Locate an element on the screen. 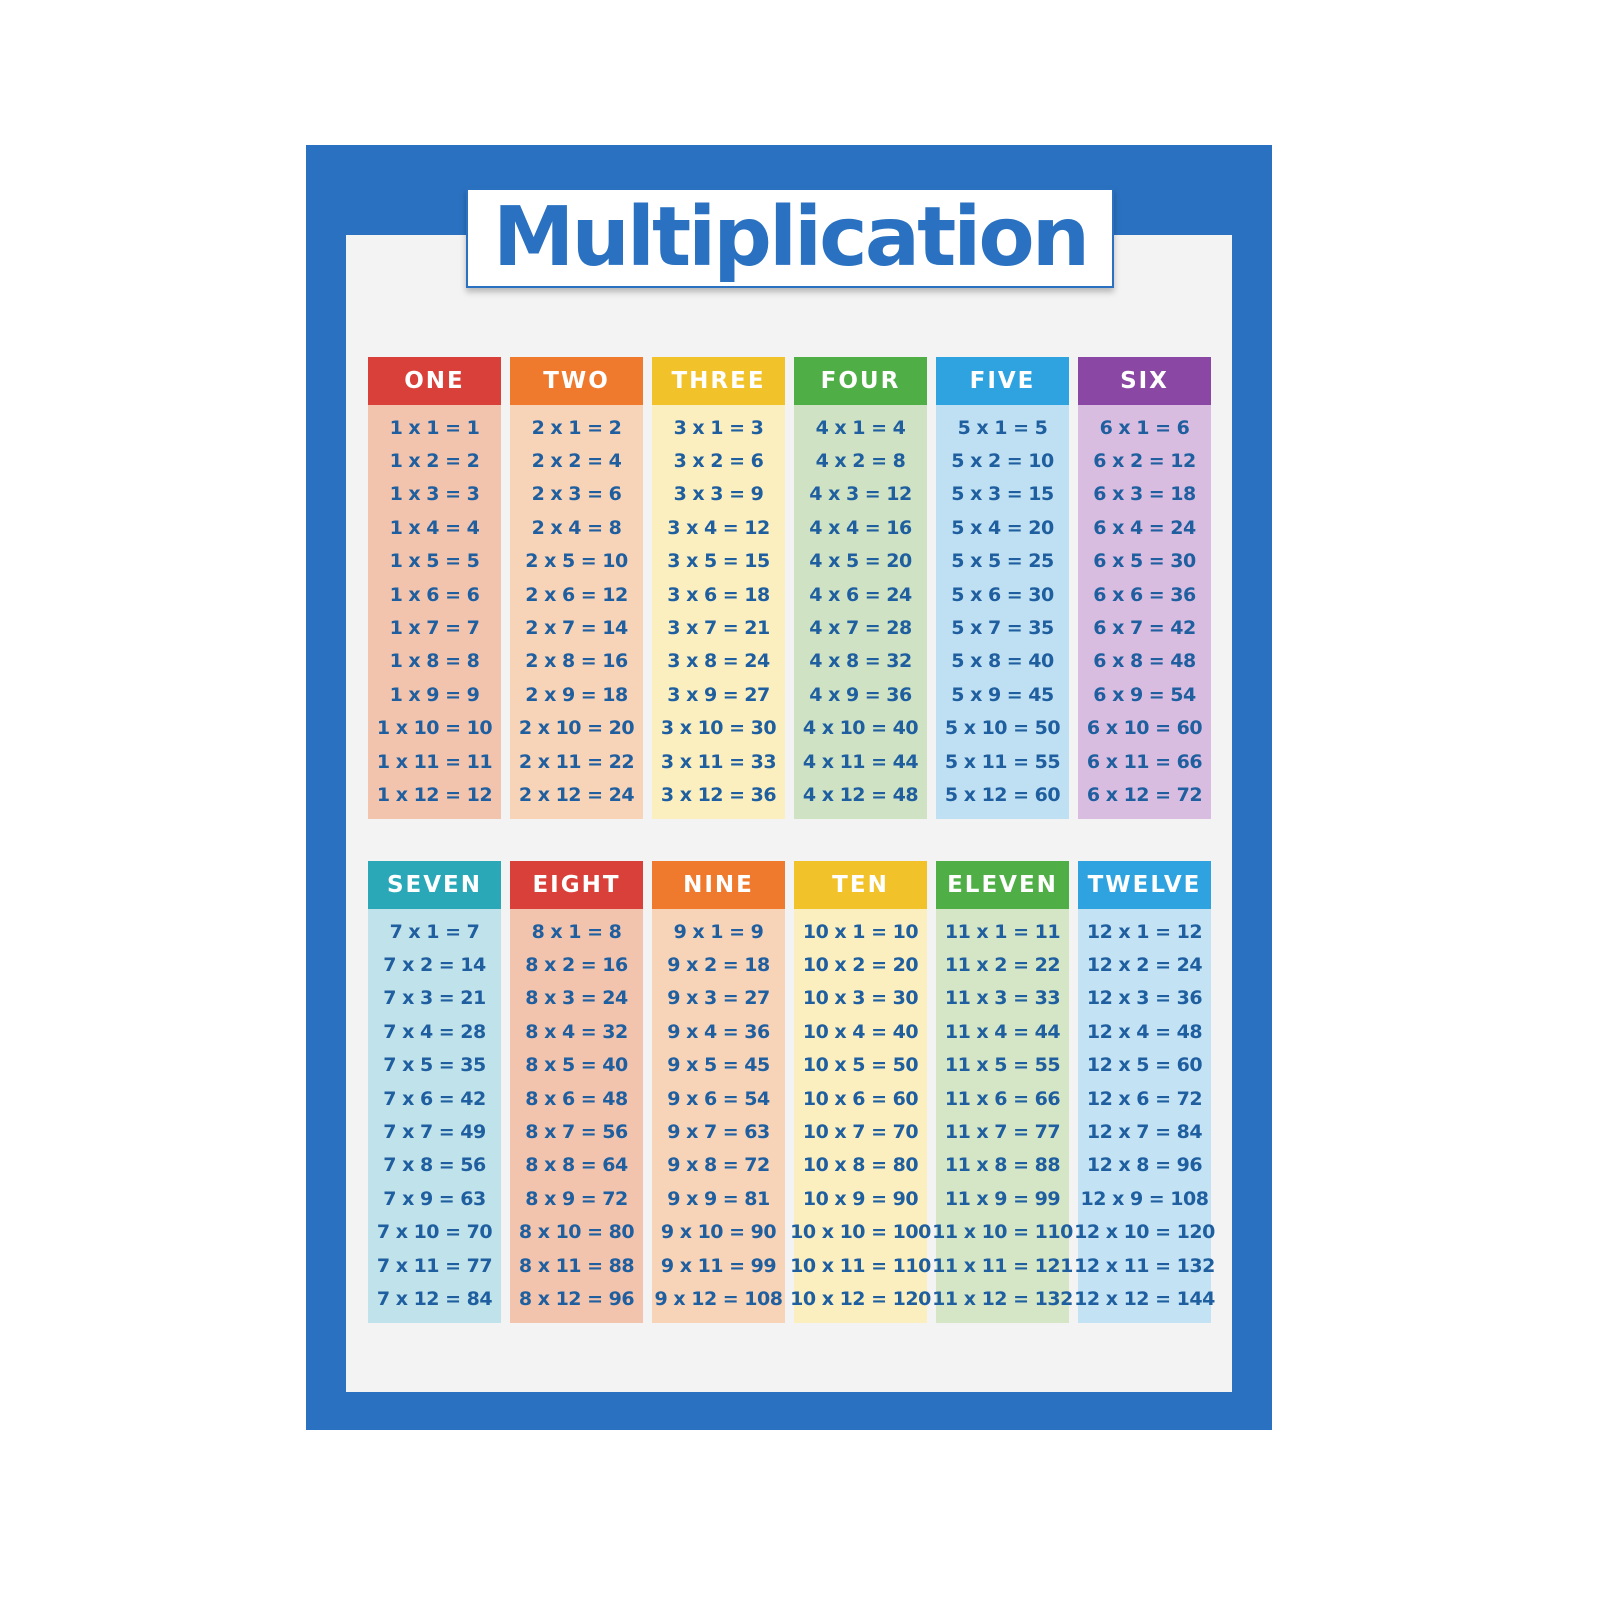 Image resolution: width=1600 pixels, height=1600 pixels. equation: 2 x 9 = 18 is located at coordinates (576, 694).